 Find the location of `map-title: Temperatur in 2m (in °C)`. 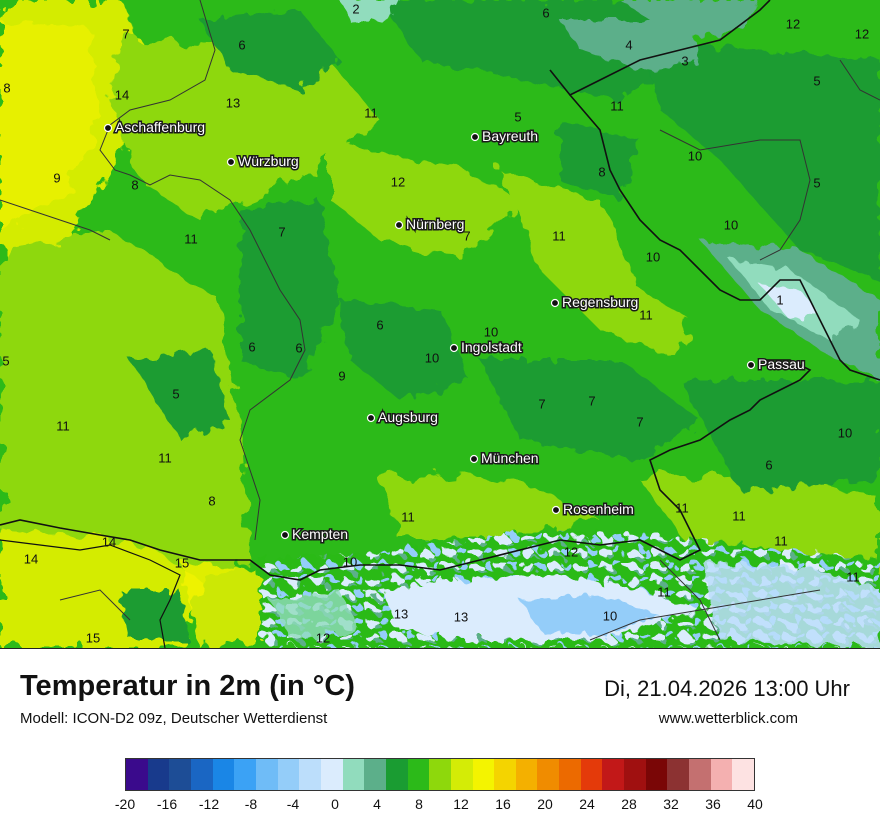

map-title: Temperatur in 2m (in °C) is located at coordinates (187, 686).